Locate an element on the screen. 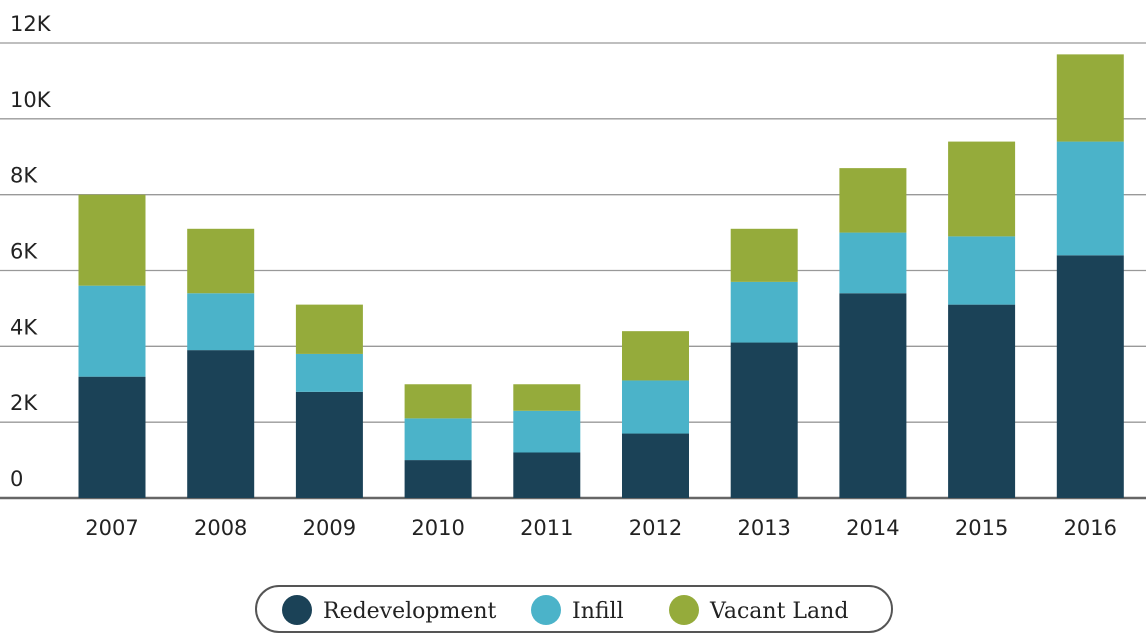 This screenshot has height=635, width=1146. x-tick-label: 2016 is located at coordinates (1090, 528).